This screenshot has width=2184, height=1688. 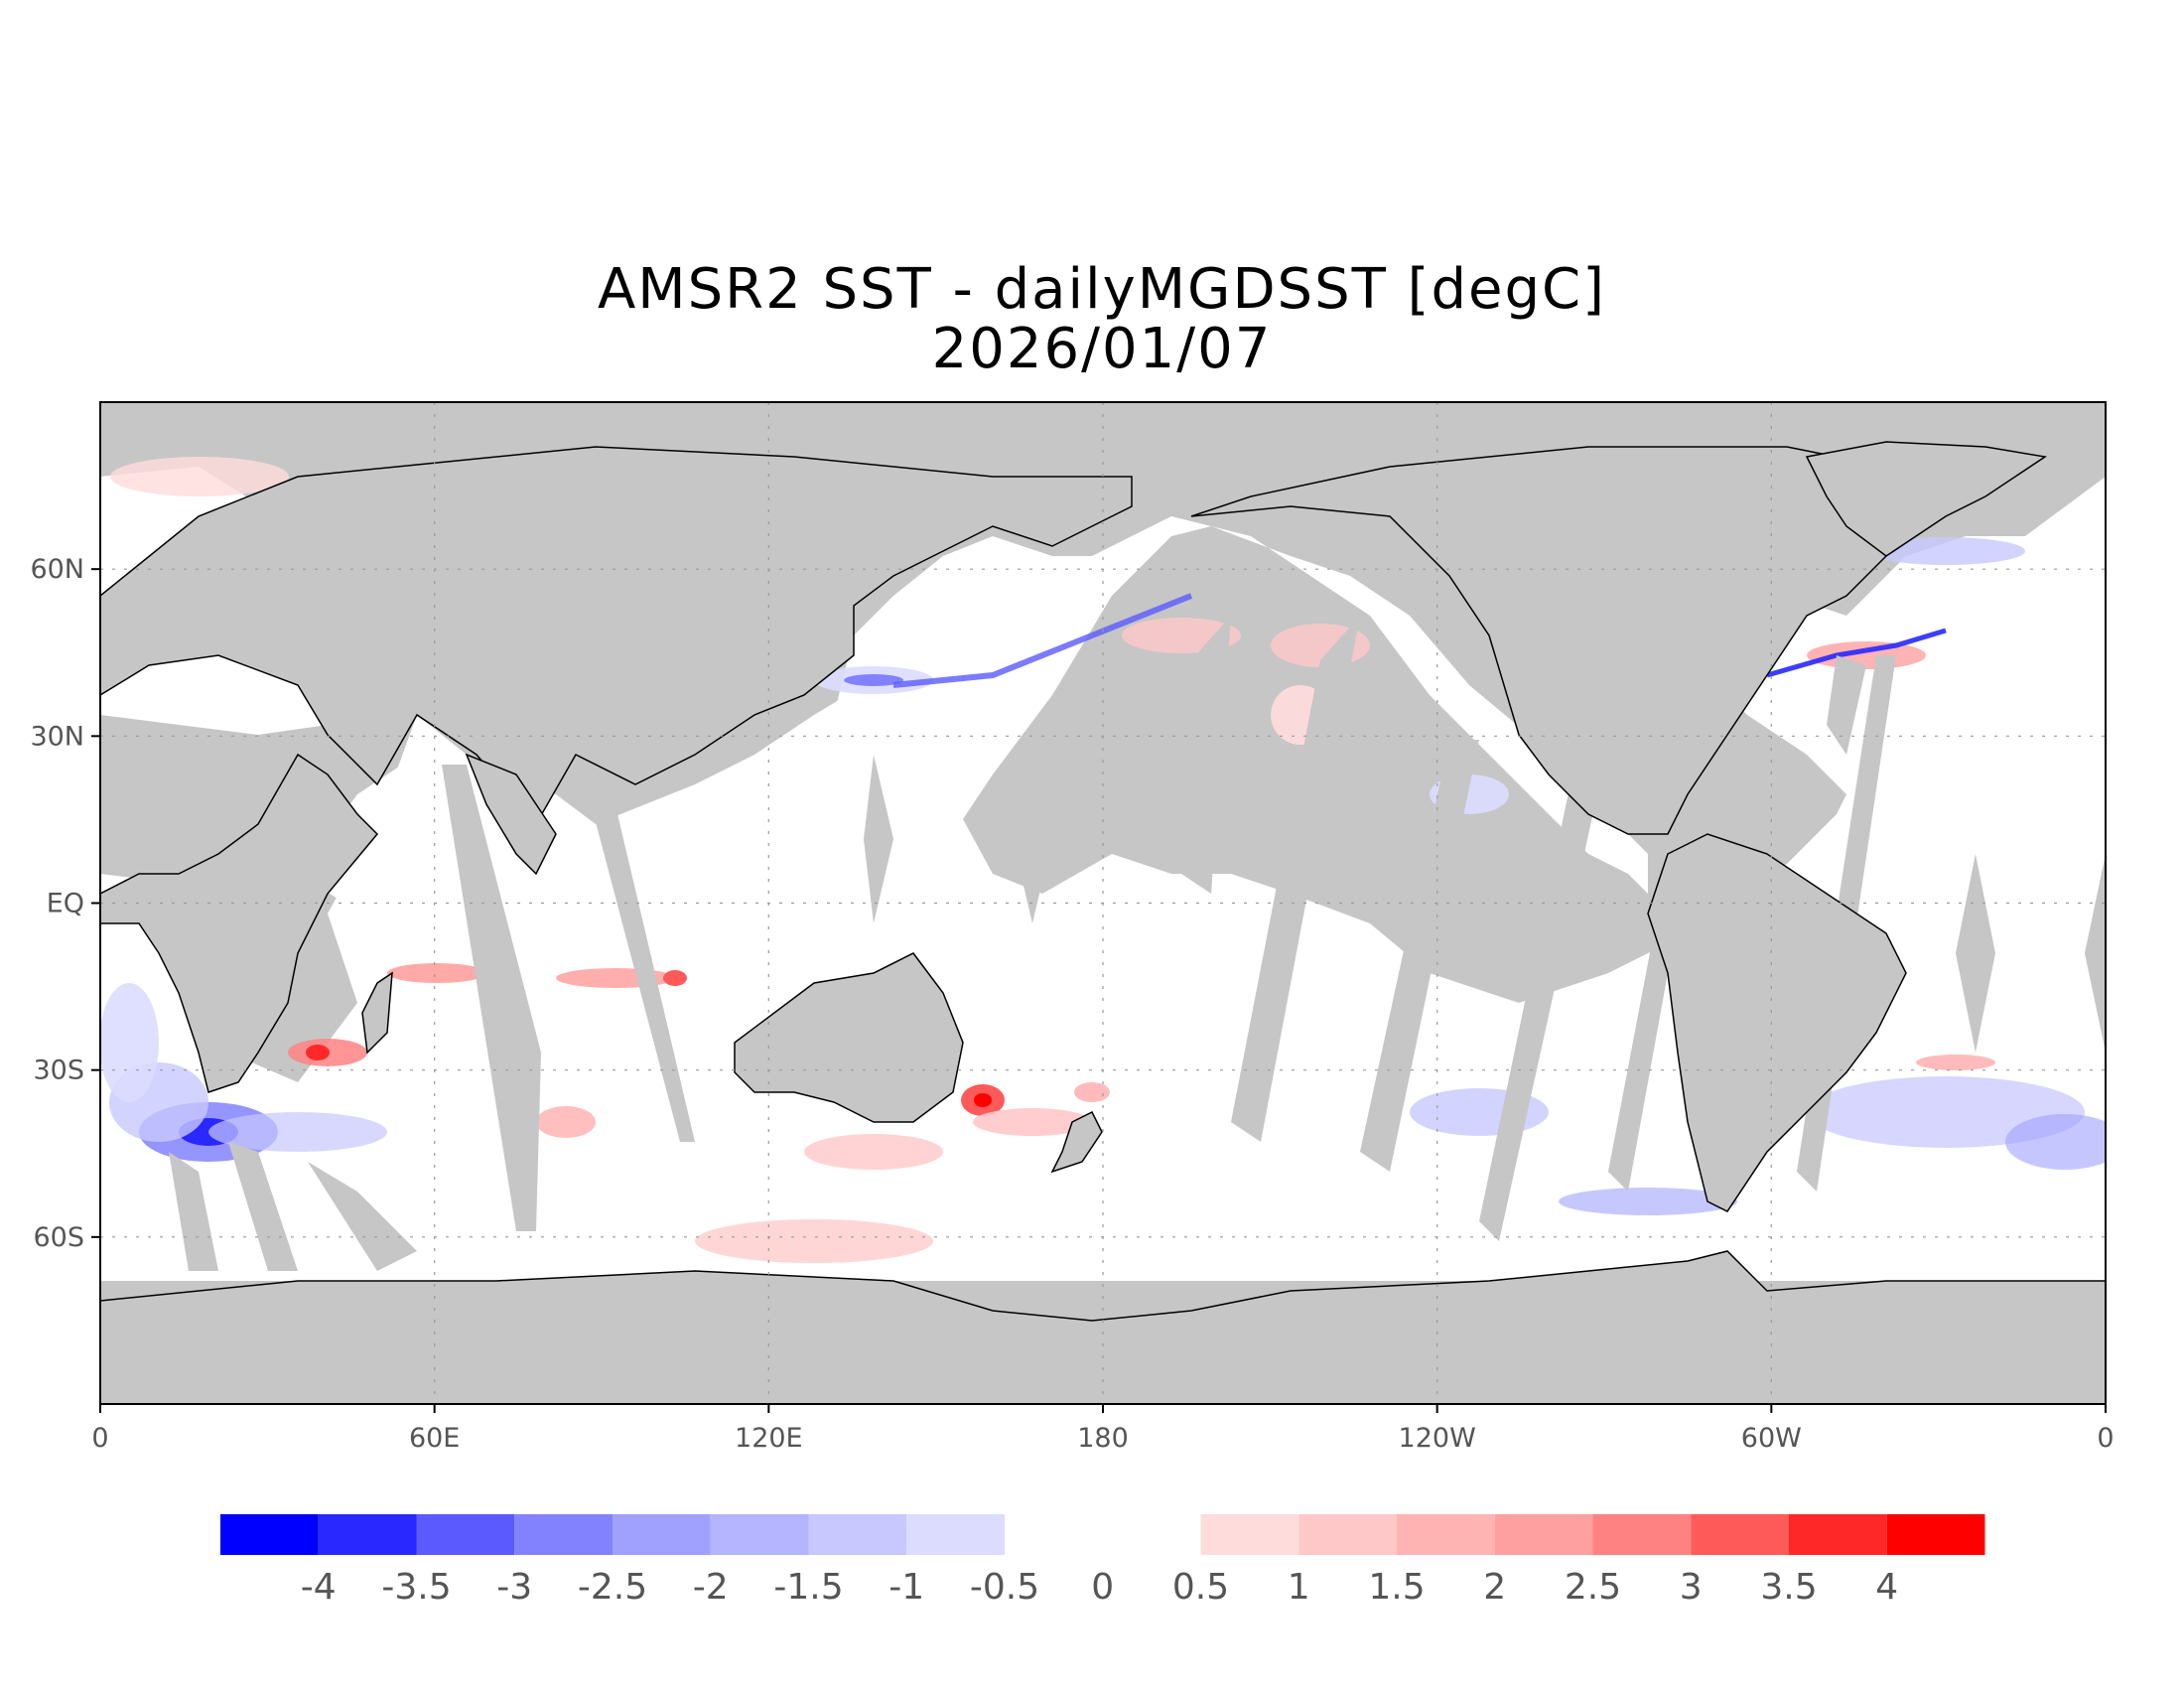 I want to click on y-tick-label: 30S, so click(x=59, y=1070).